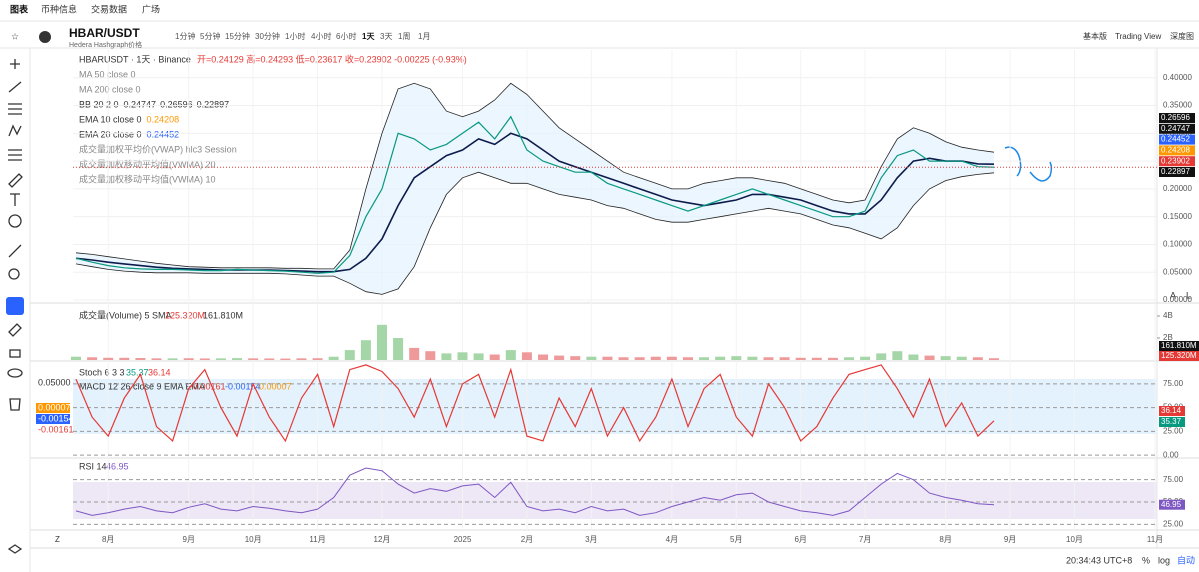 This screenshot has height=572, width=1199. What do you see at coordinates (54, 407) in the screenshot?
I see `macd-box-label: 0.00007` at bounding box center [54, 407].